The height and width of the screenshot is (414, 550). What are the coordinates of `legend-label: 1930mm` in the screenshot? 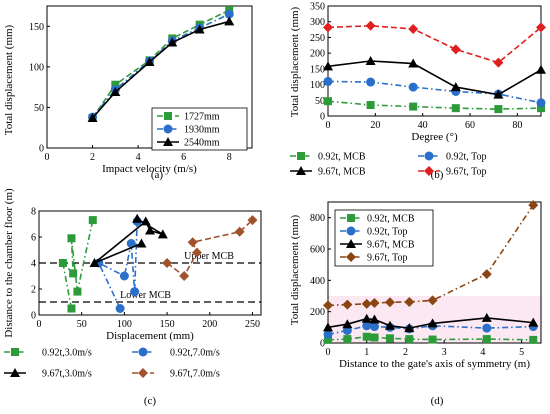 It's located at (202, 130).